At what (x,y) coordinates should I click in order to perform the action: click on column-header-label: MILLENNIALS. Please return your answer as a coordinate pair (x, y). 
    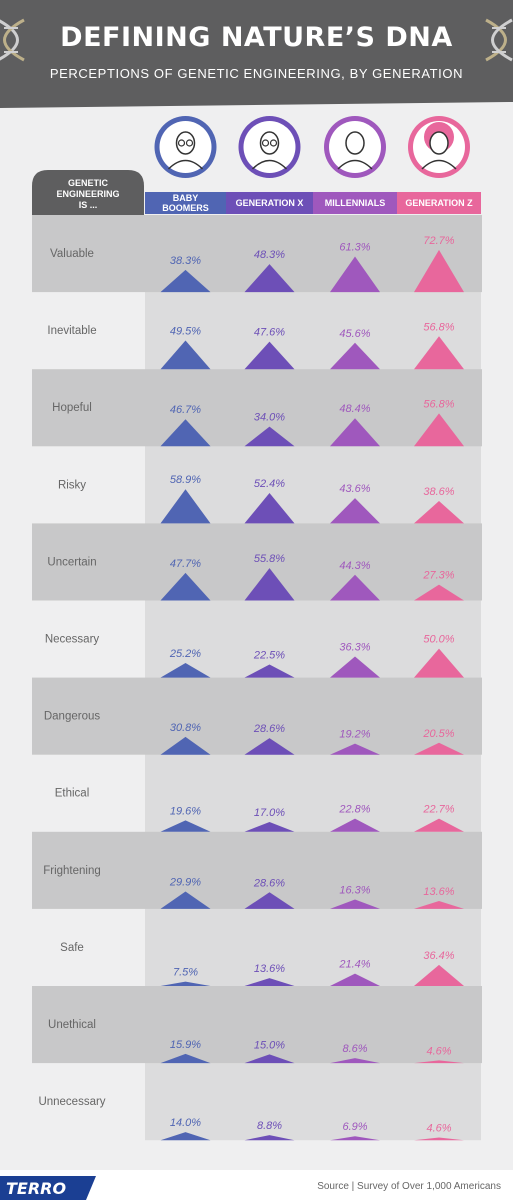
    Looking at the image, I should click on (355, 203).